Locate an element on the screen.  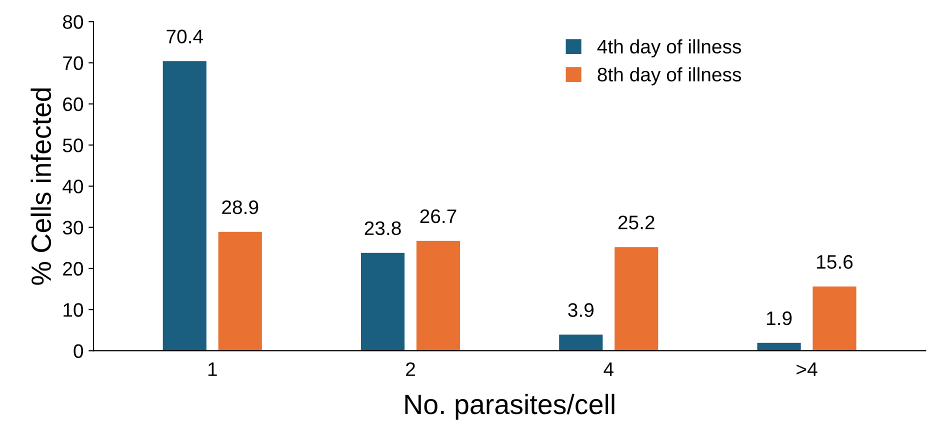
y-tick-label: 80 is located at coordinates (73, 22).